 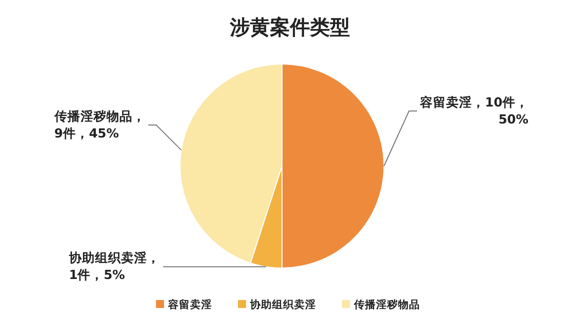 What do you see at coordinates (114, 266) in the screenshot?
I see `data-label: 协助组织卖淫， 1件，5%` at bounding box center [114, 266].